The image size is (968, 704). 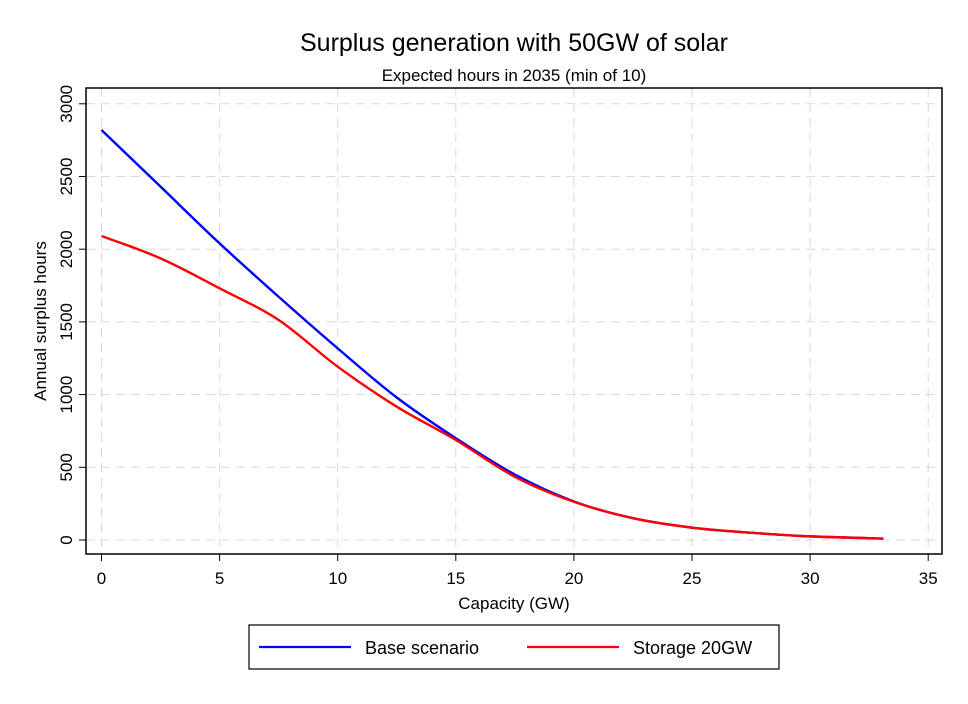 What do you see at coordinates (101, 578) in the screenshot?
I see `x-tick-label: 0` at bounding box center [101, 578].